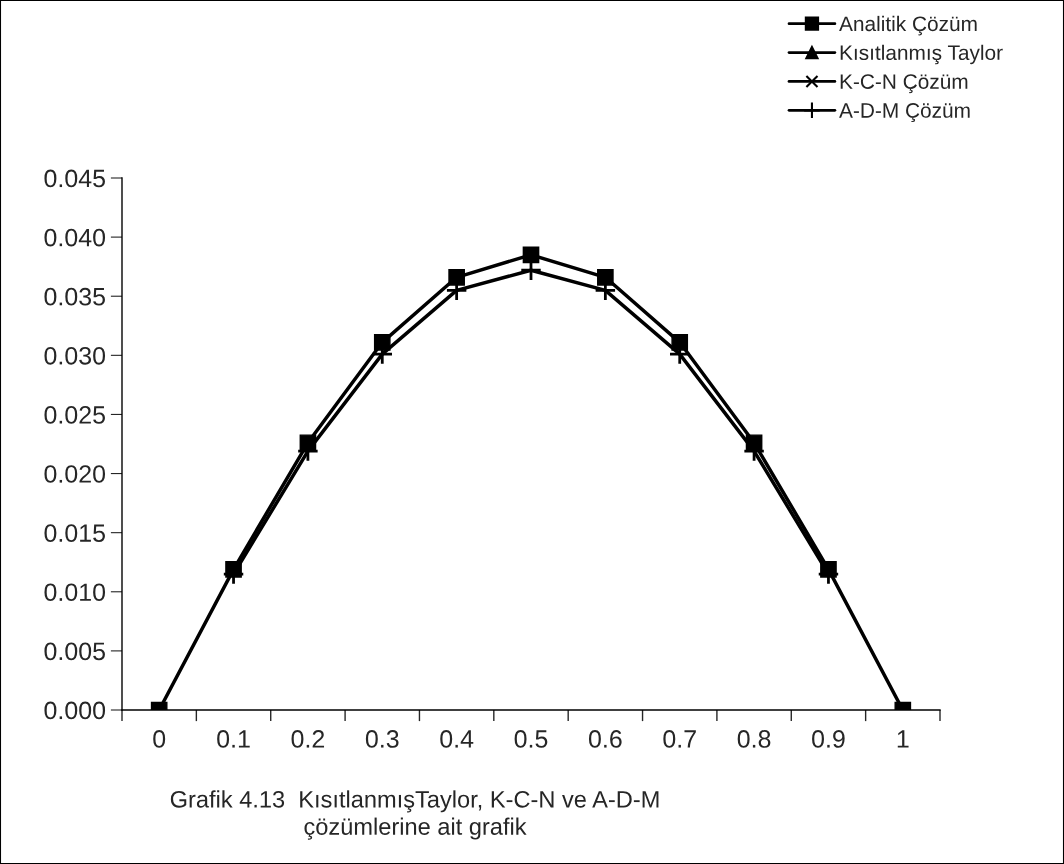  Describe the element at coordinates (382, 739) in the screenshot. I see `x-tick-label: 0.3` at that location.